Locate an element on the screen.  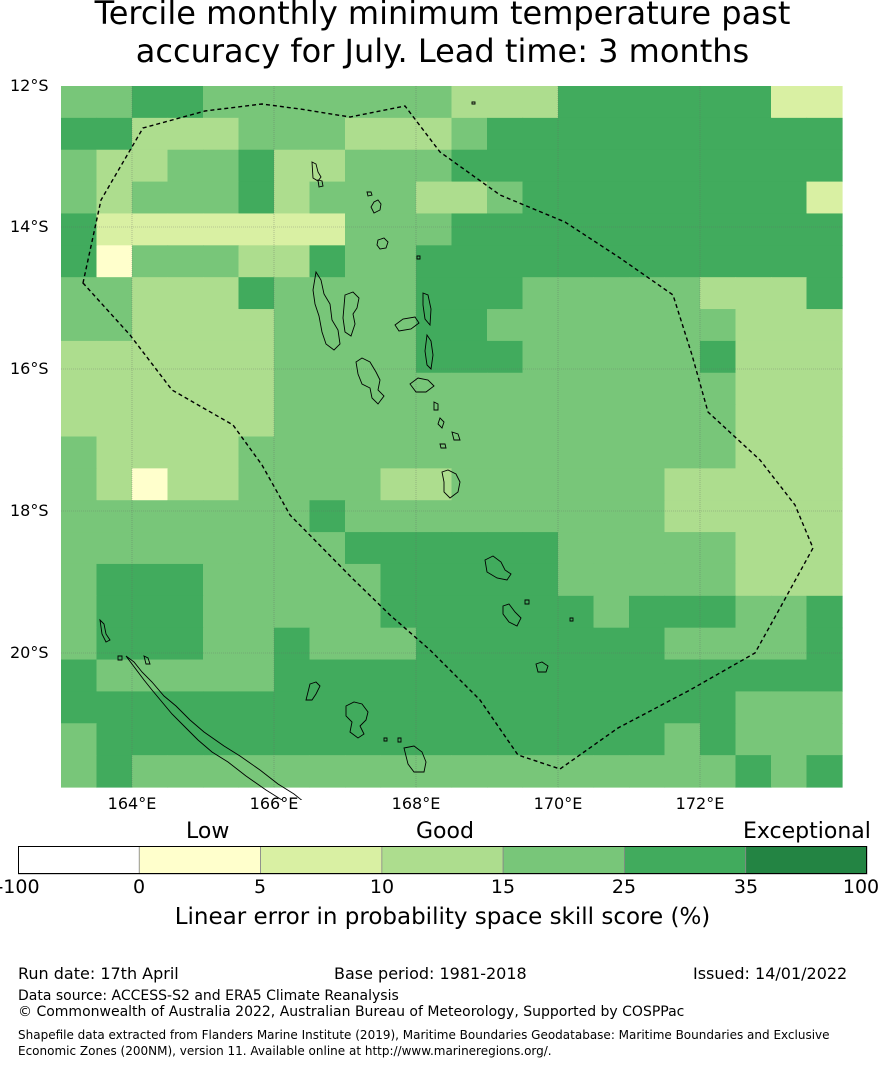
colorbar-tick: 15 is located at coordinates (503, 887).